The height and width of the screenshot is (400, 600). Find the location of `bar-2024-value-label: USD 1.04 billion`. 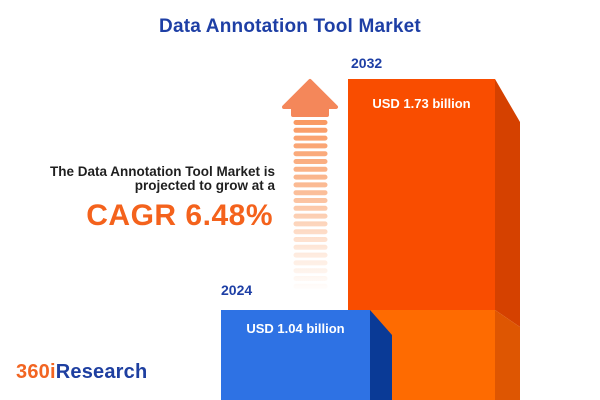

bar-2024-value-label: USD 1.04 billion is located at coordinates (295, 328).